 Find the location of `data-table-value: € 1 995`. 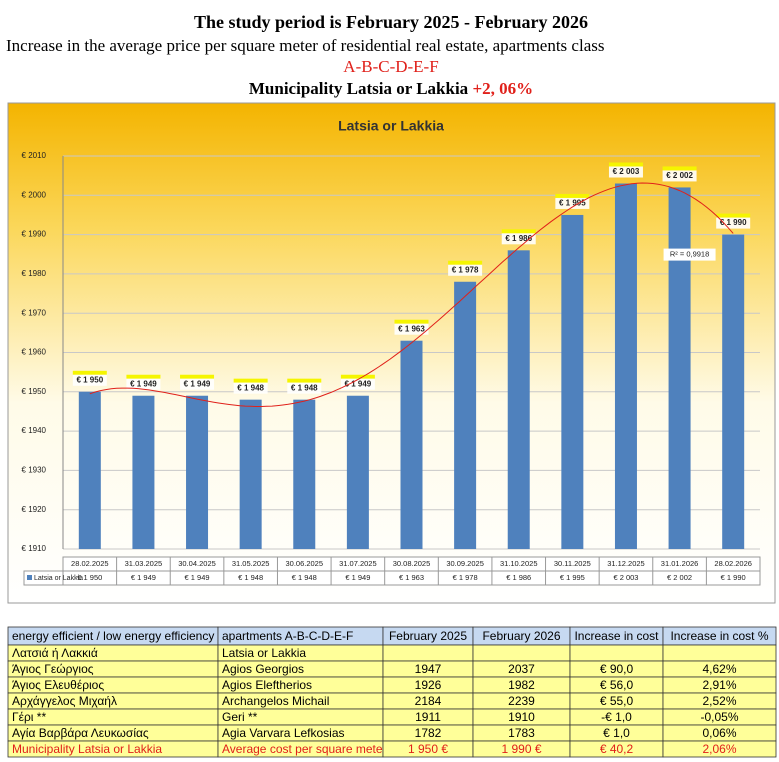

data-table-value: € 1 995 is located at coordinates (572, 577).